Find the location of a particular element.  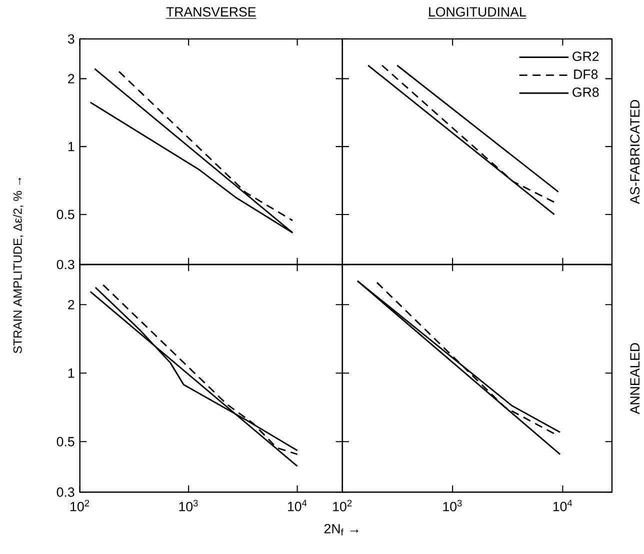

legend-label: GR2 is located at coordinates (585, 57).